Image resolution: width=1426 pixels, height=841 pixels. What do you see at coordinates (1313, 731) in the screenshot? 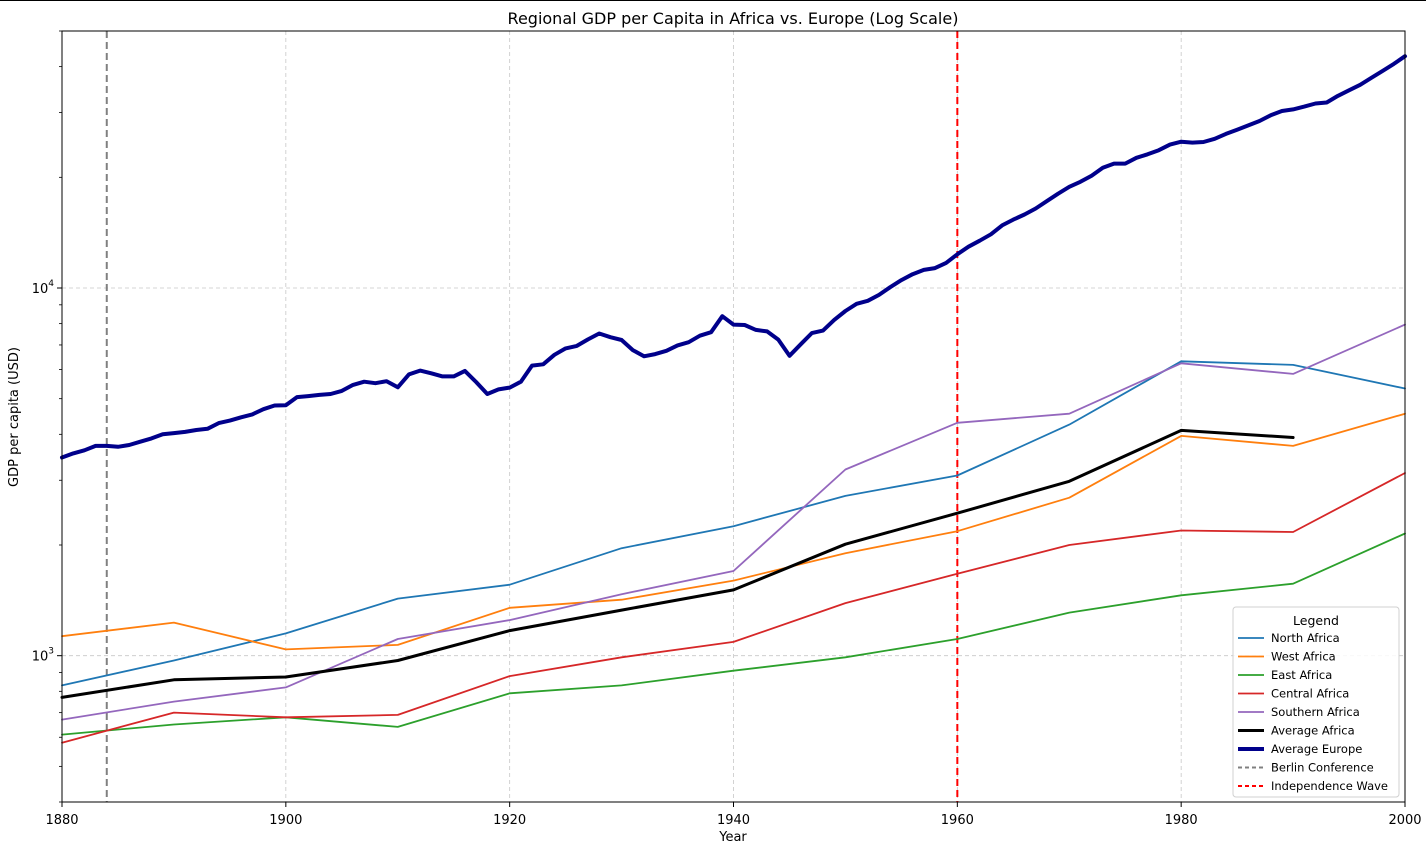
I see `legend-label: Average Africa` at bounding box center [1313, 731].